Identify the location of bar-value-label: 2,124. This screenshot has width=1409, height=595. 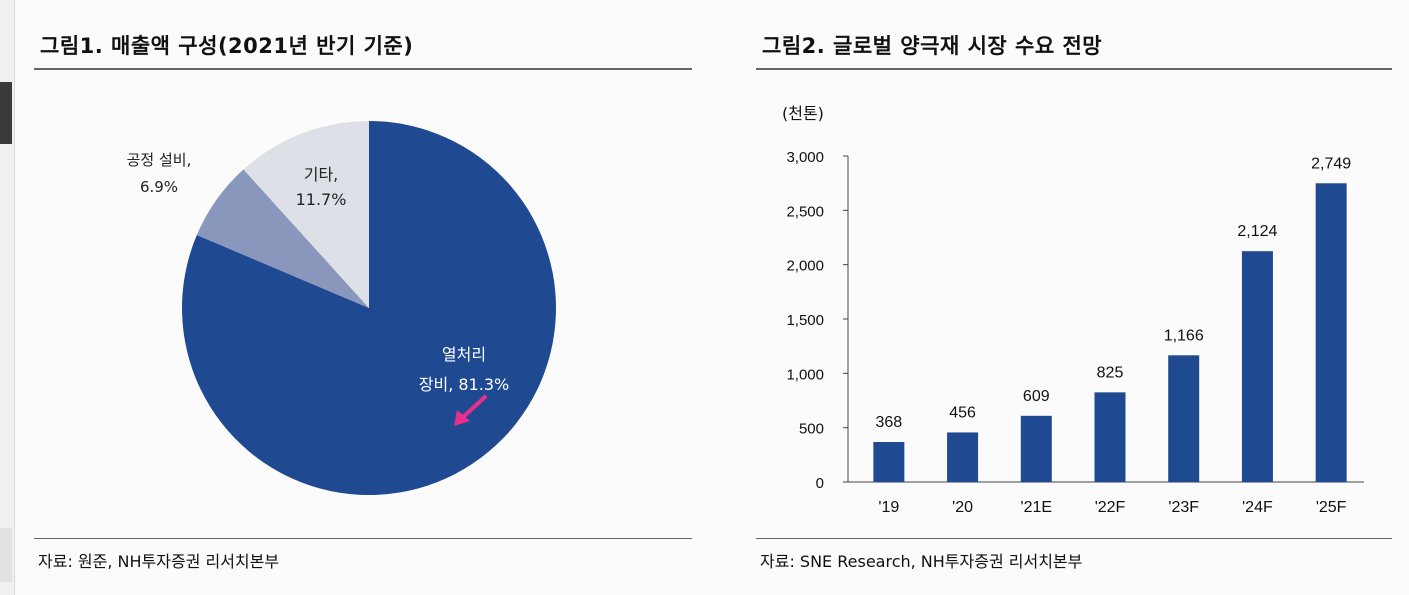
(1257, 231).